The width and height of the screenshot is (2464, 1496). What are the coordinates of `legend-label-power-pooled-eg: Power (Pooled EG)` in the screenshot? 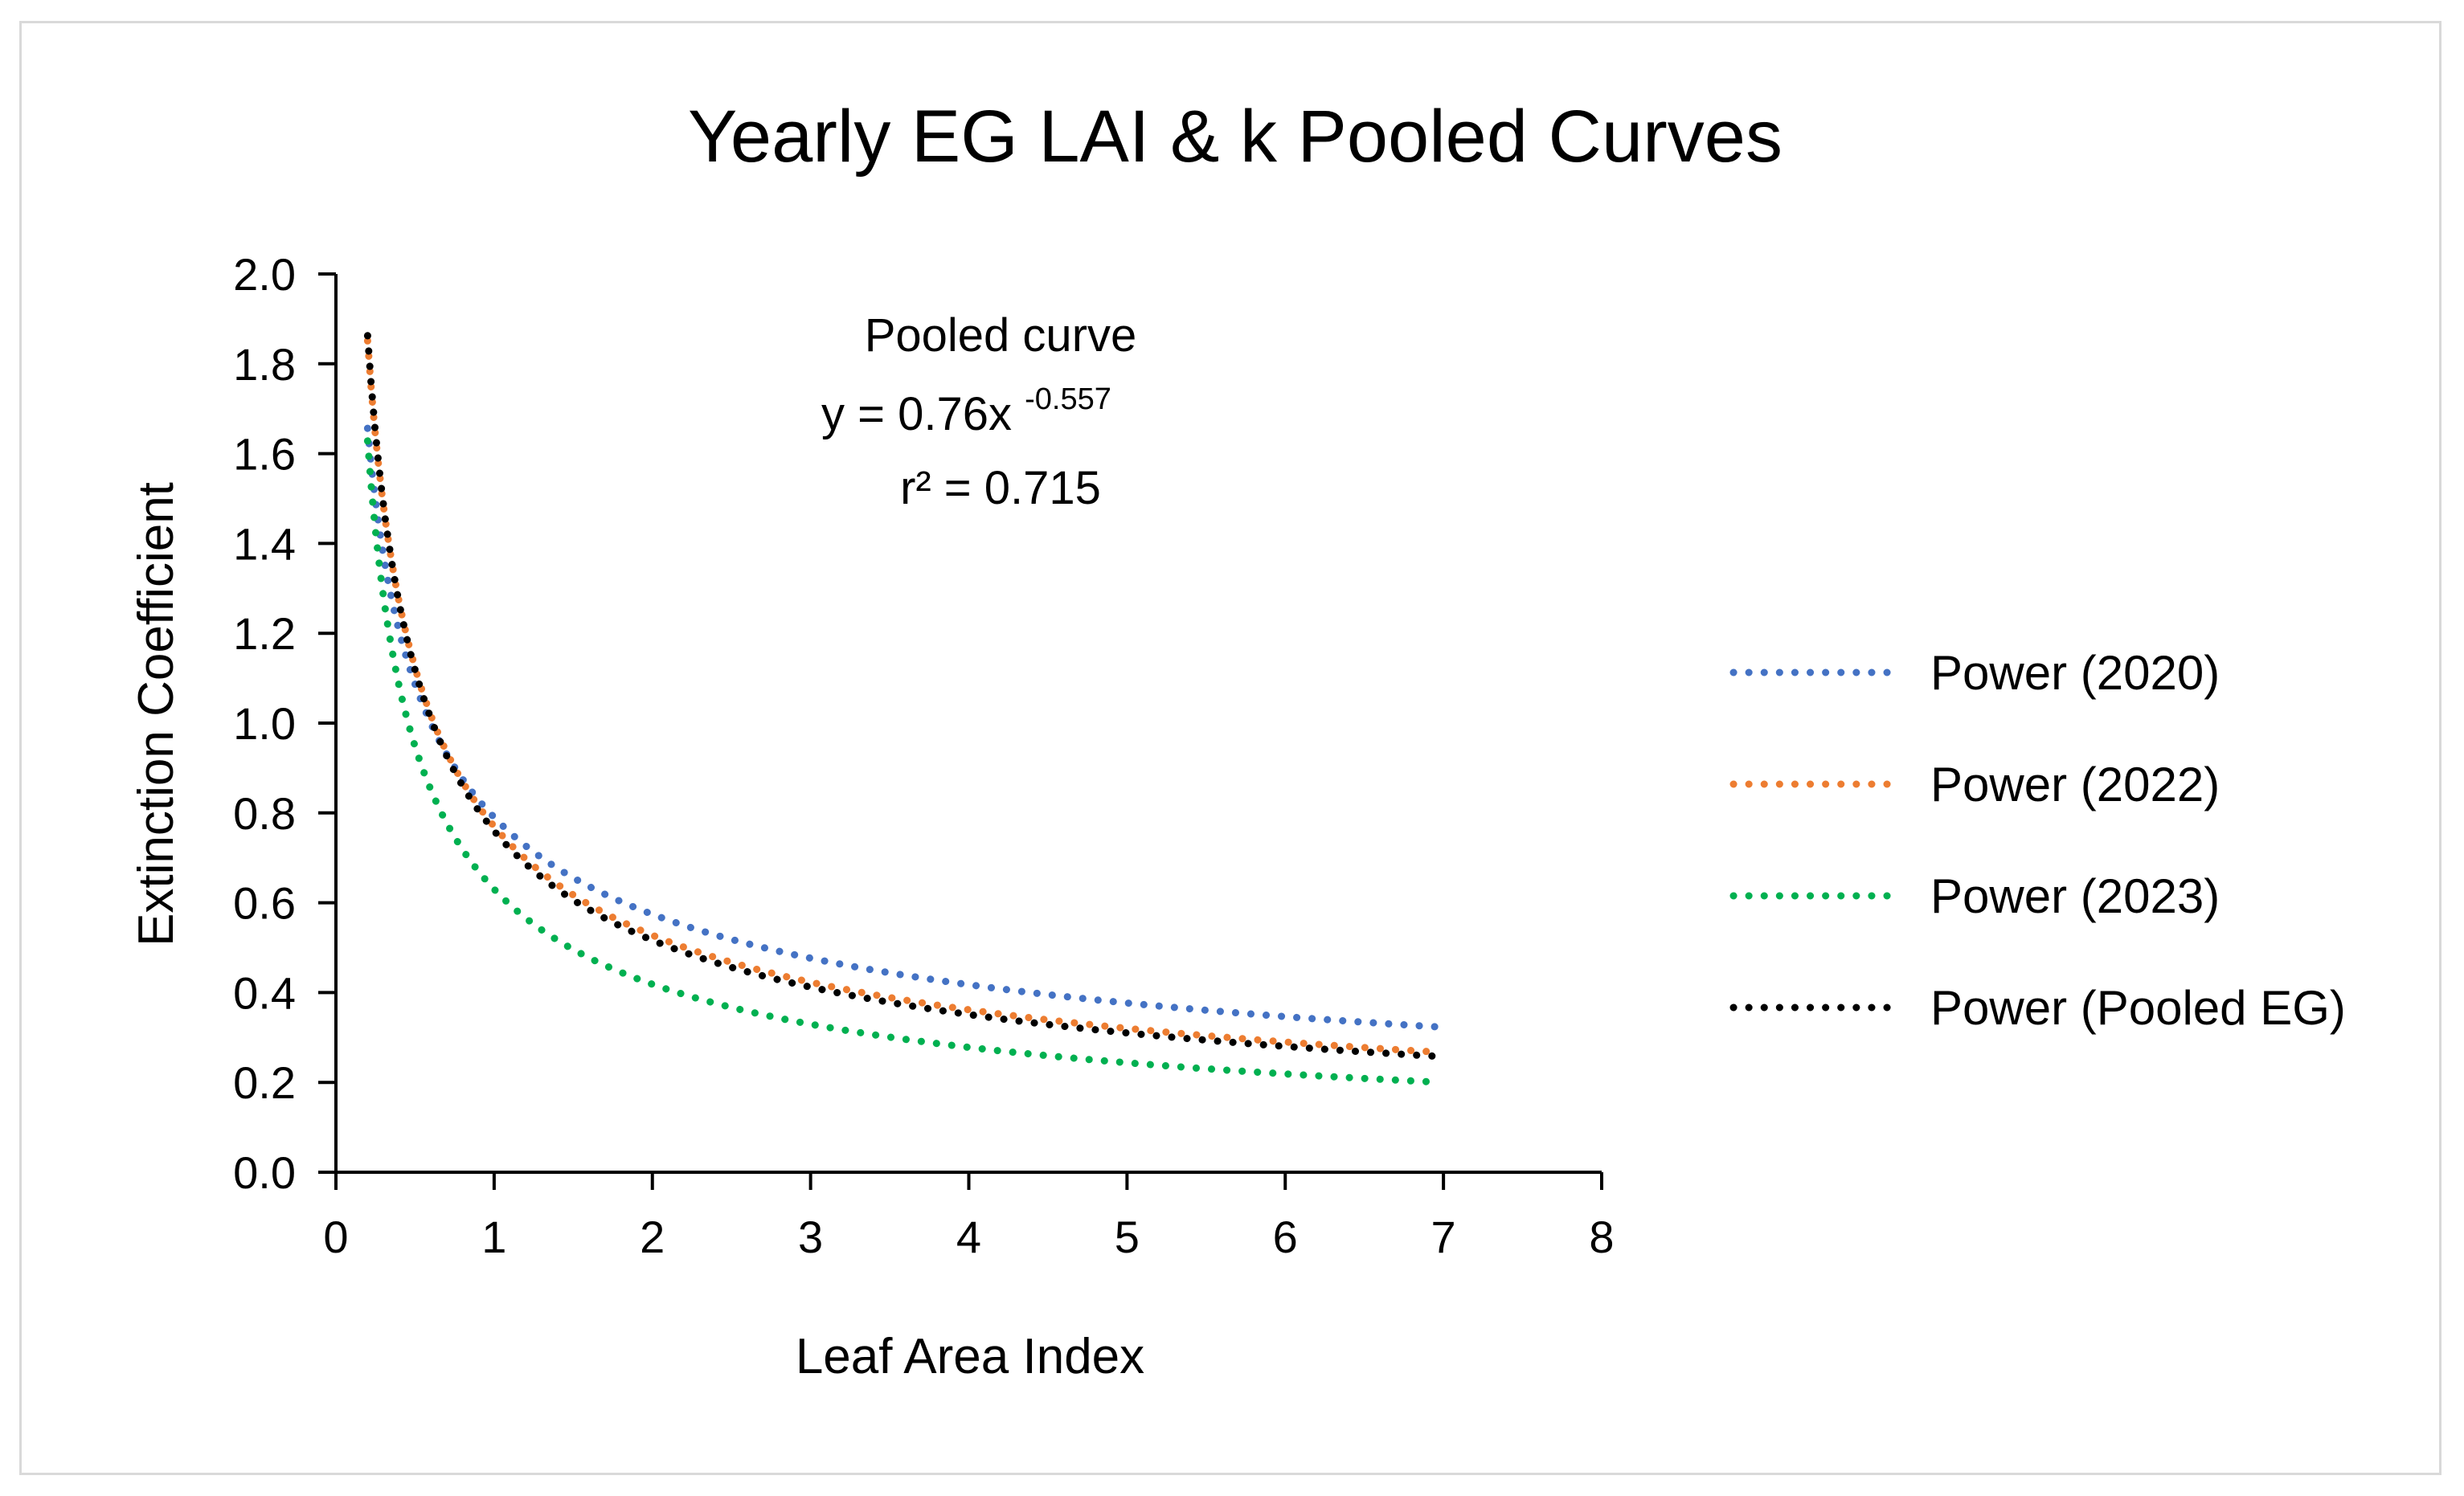 It's located at (2138, 1008).